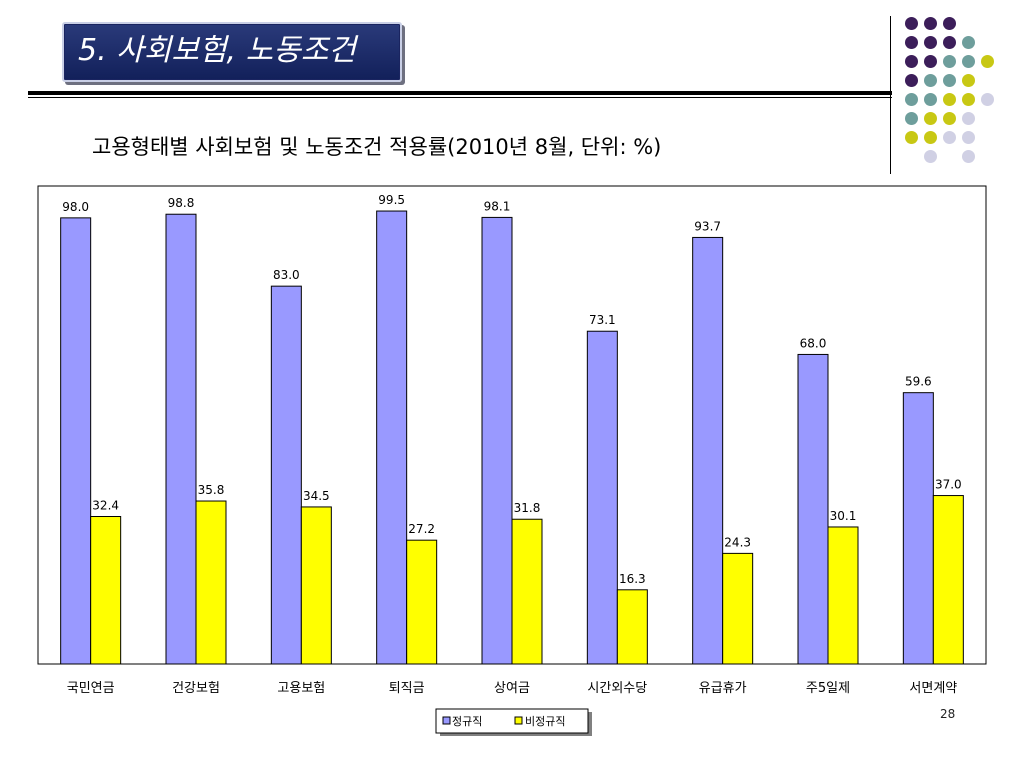 This screenshot has width=1024, height=768. What do you see at coordinates (460, 97) in the screenshot?
I see `header-rule-thin` at bounding box center [460, 97].